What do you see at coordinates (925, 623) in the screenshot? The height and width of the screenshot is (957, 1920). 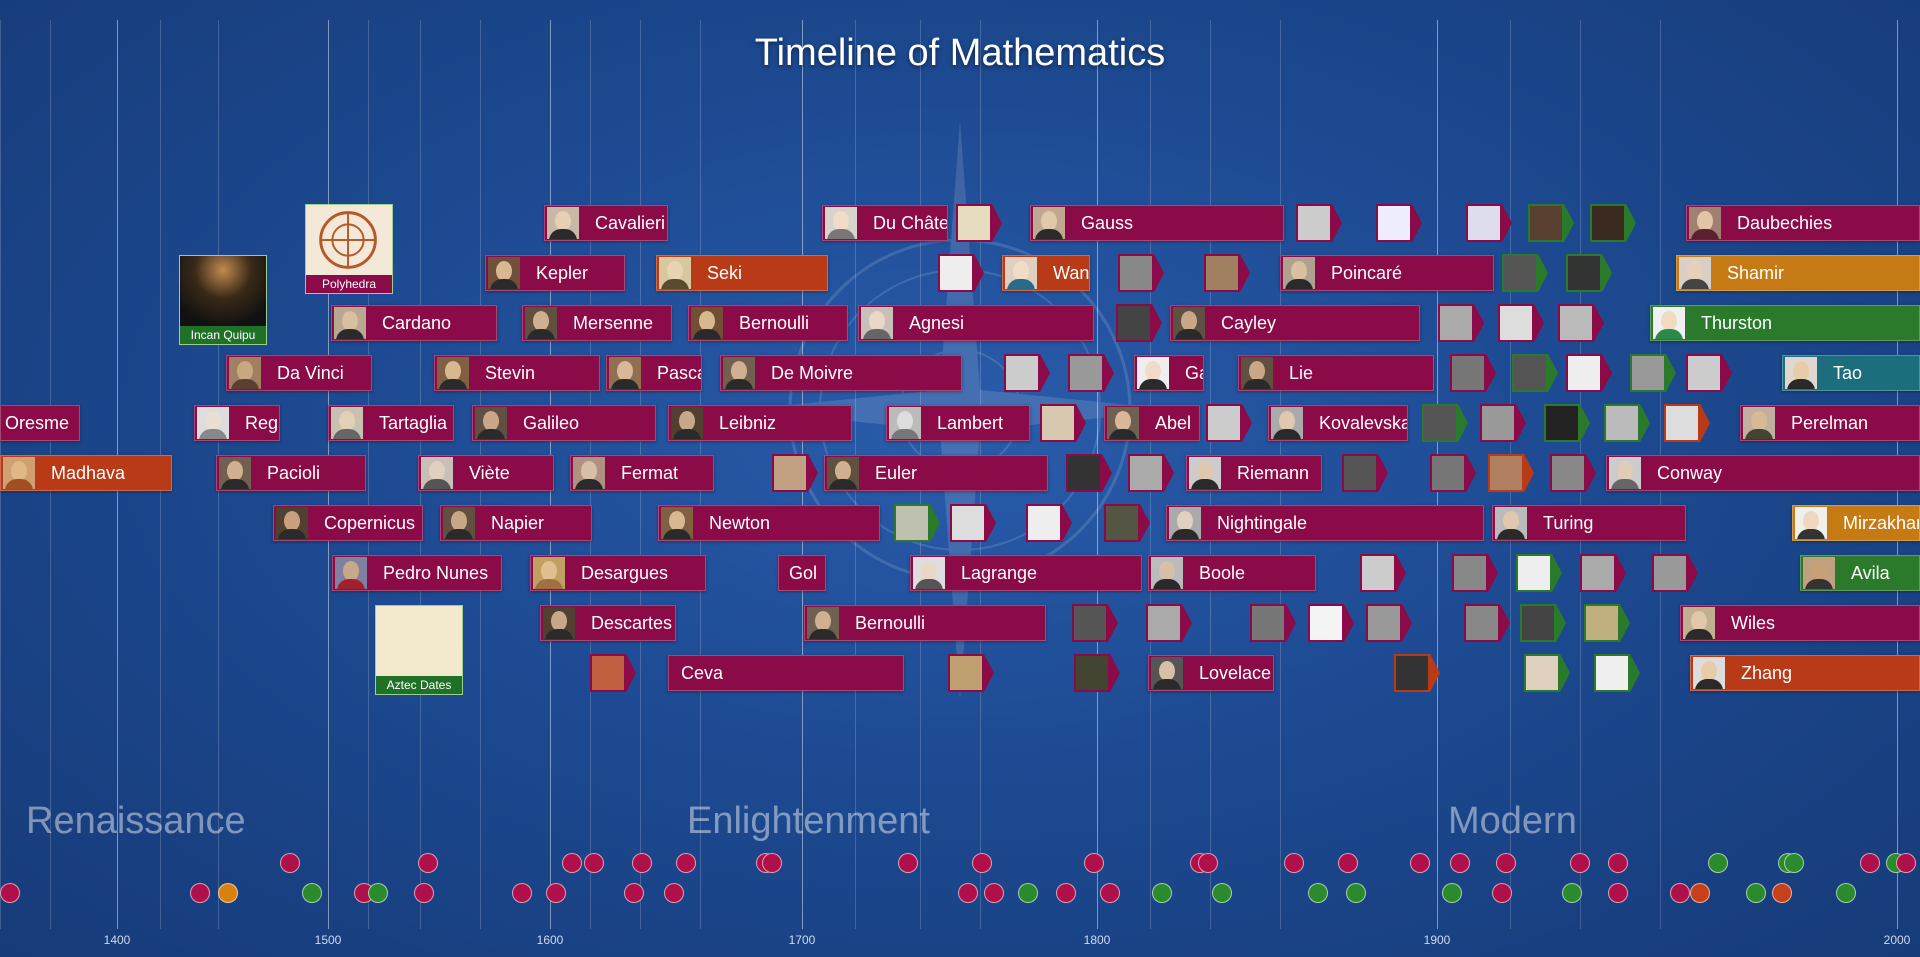 I see `person-bar-bernoulli-2: Bernoulli` at bounding box center [925, 623].